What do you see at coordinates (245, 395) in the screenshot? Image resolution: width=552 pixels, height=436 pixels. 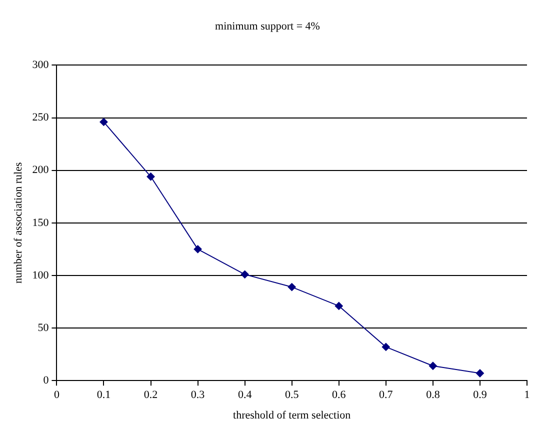 I see `x-tick-label: 0.4` at bounding box center [245, 395].